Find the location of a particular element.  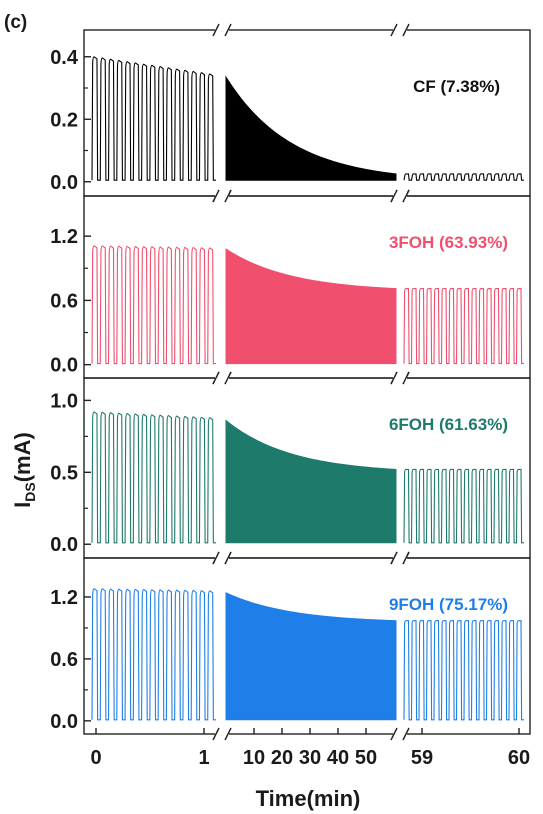

y-axis-title-sub: DS is located at coordinates (30, 491).